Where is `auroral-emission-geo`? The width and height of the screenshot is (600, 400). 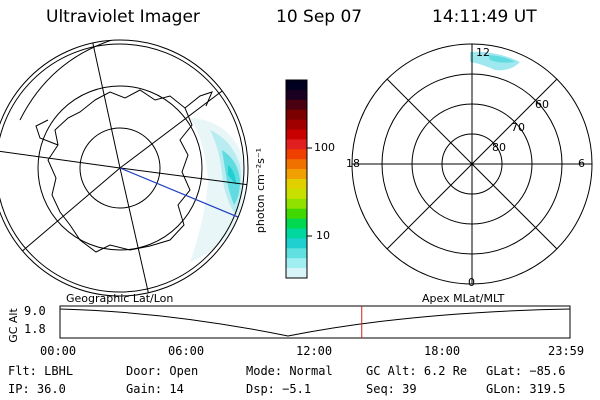
auroral-emission-geo is located at coordinates (217, 190).